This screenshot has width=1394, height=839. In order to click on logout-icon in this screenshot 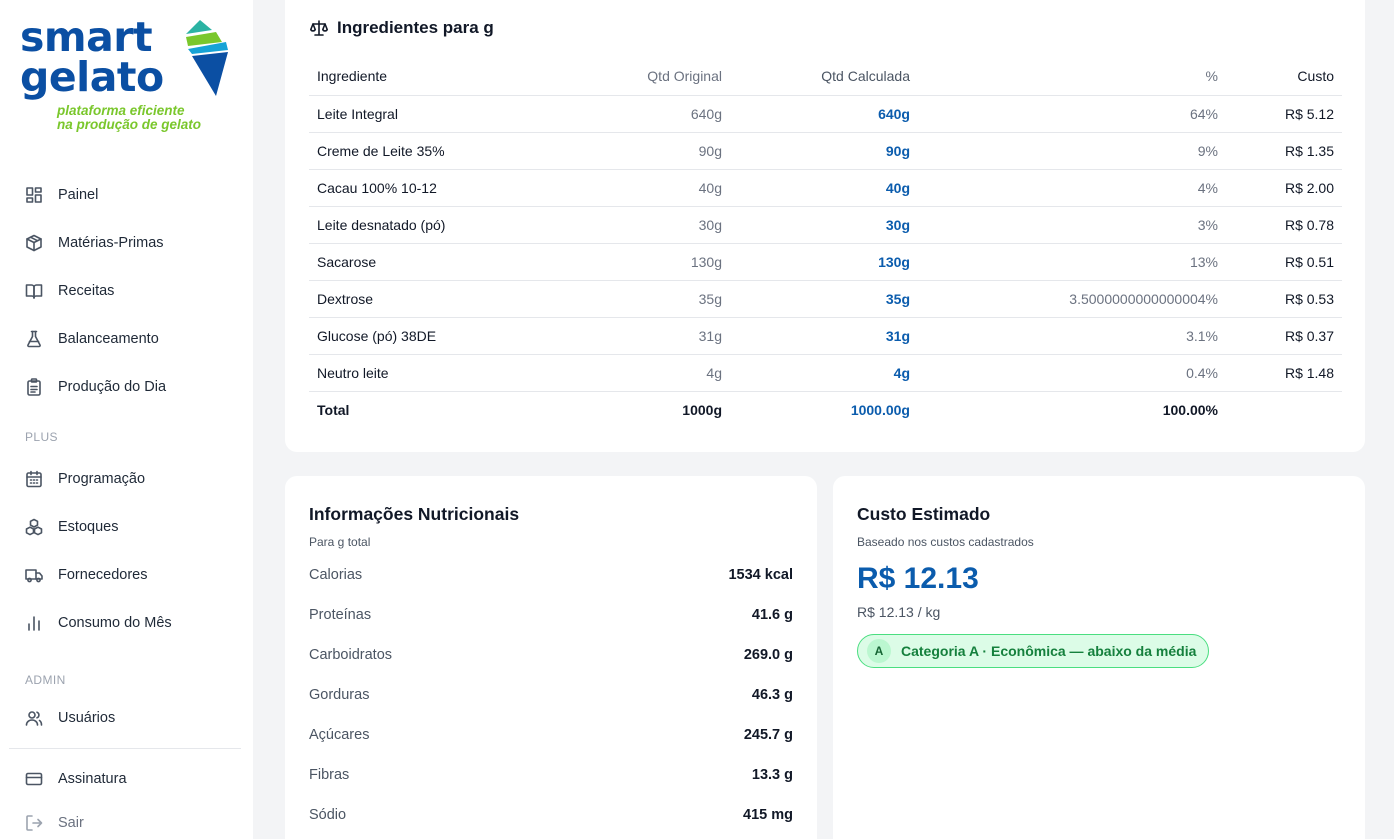, I will do `click(34, 823)`.